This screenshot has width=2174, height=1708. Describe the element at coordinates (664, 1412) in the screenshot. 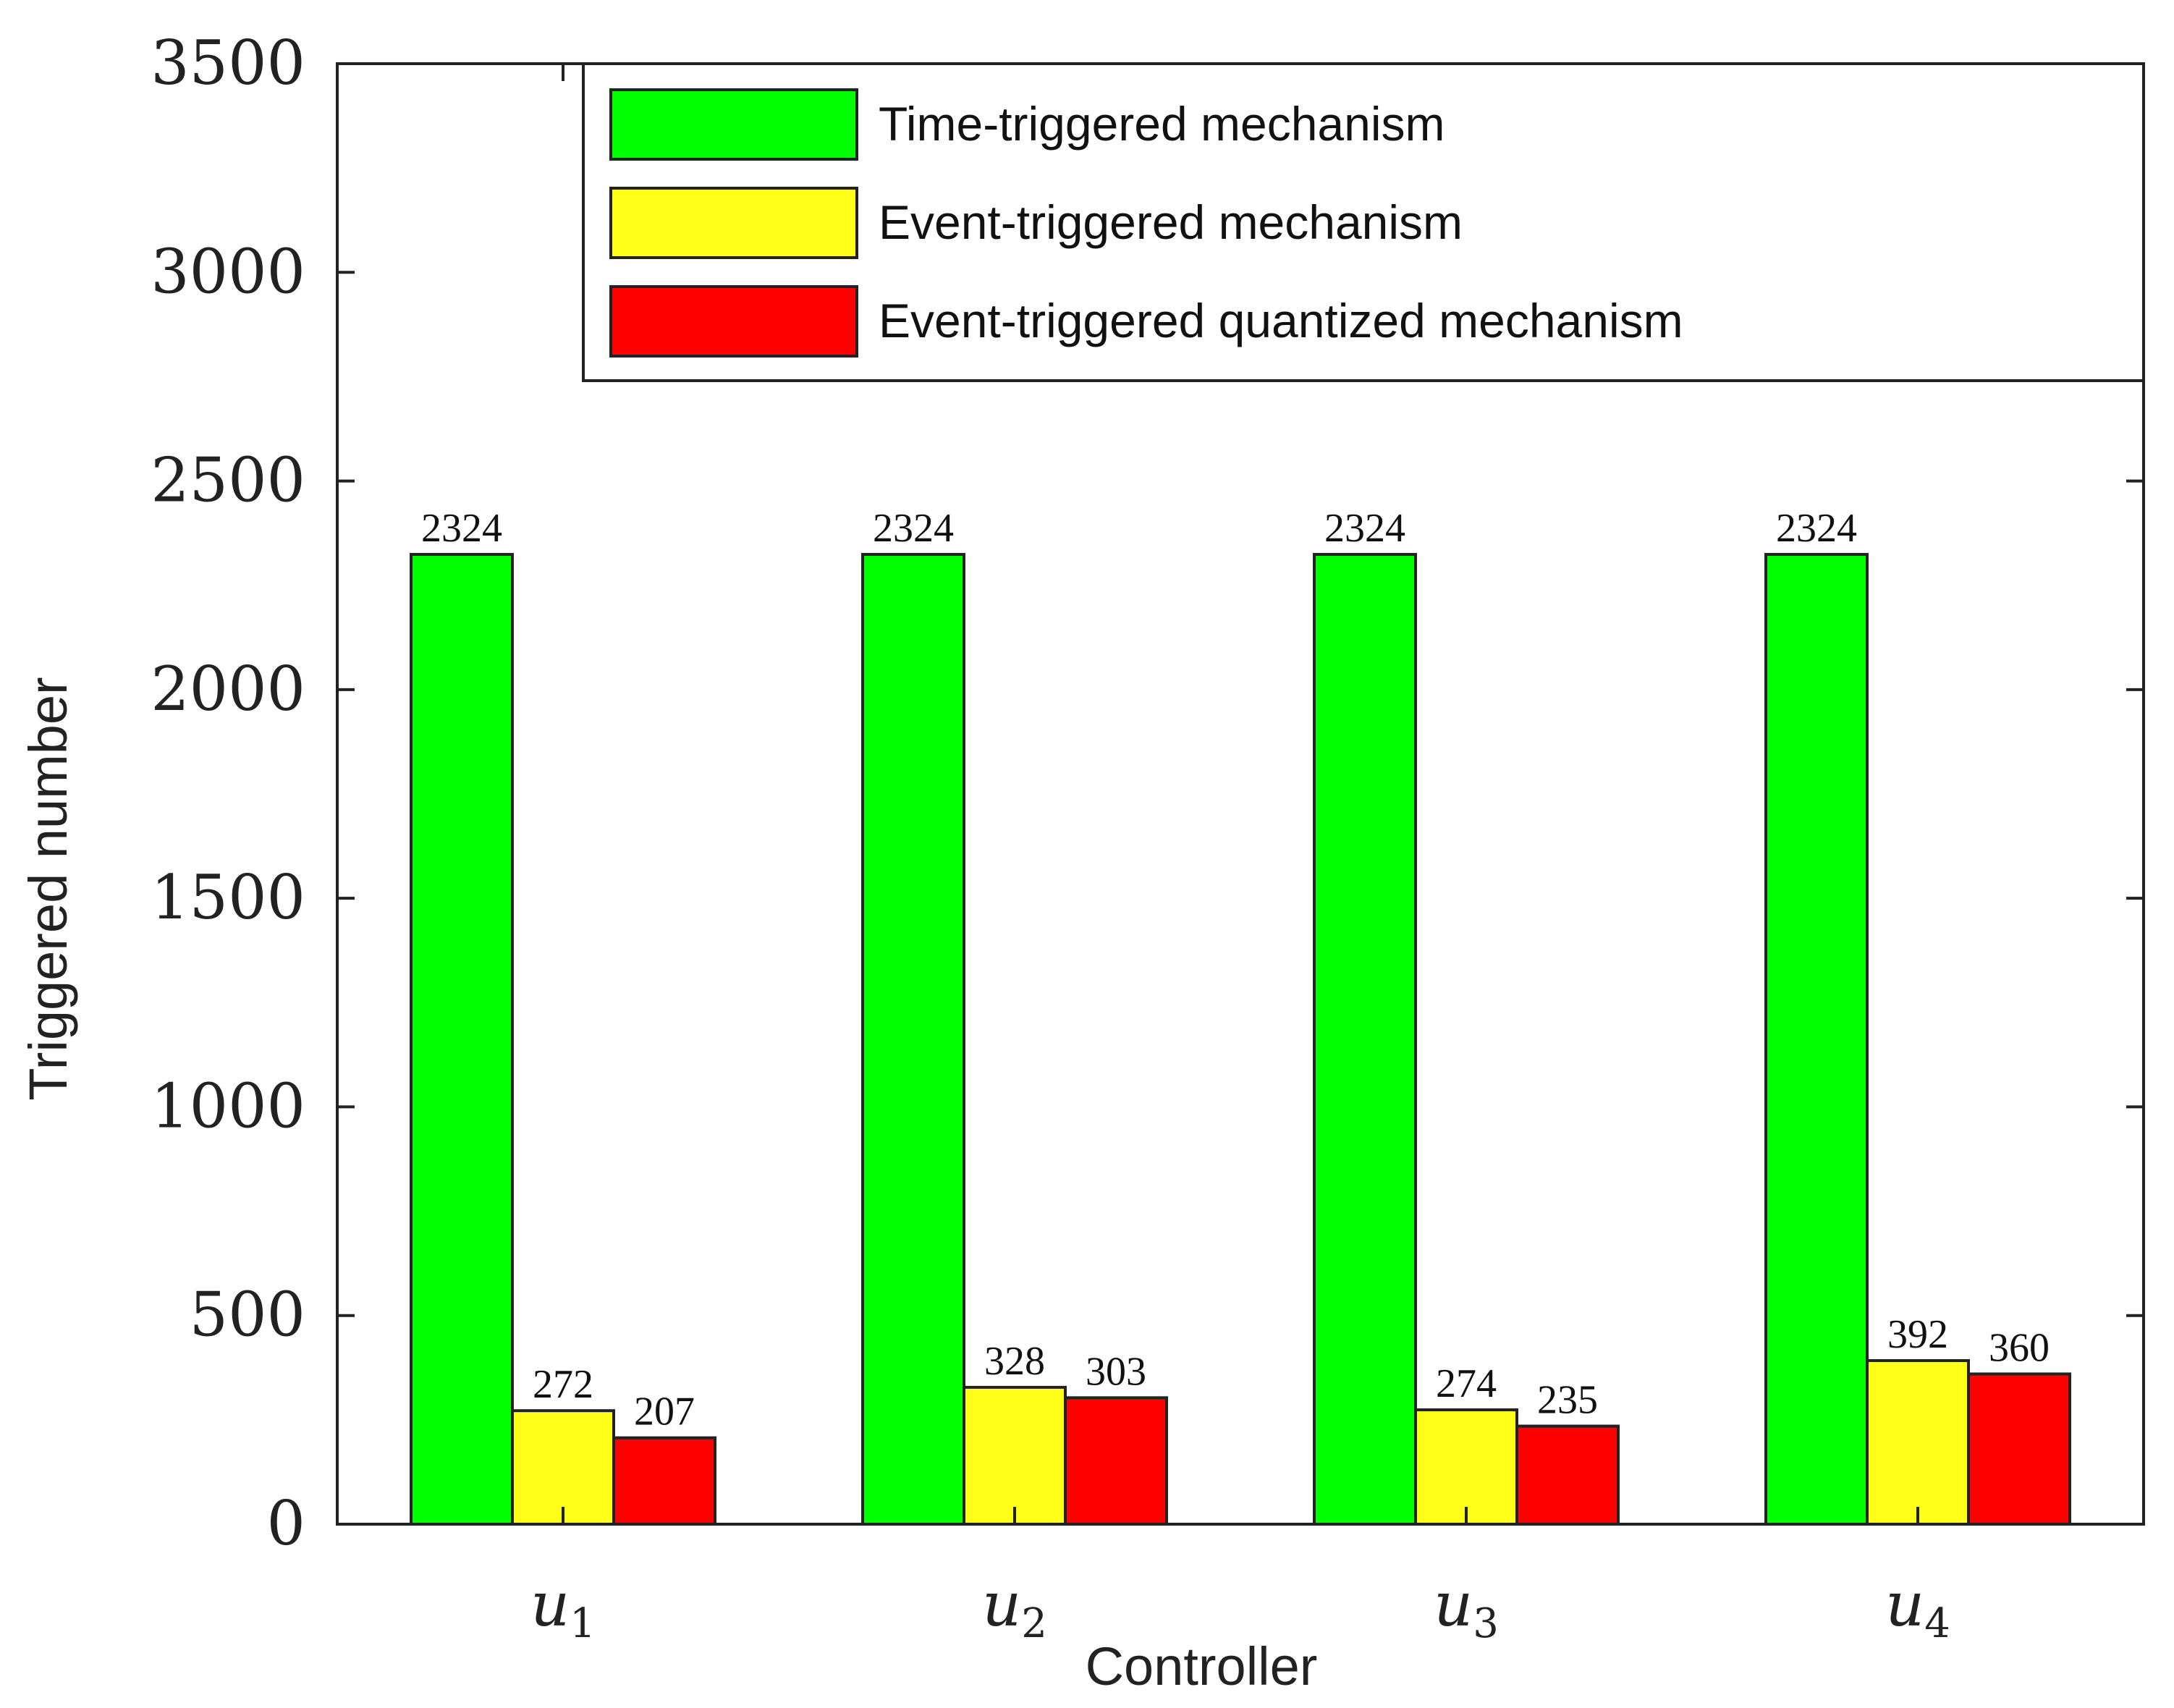

I see `data-label: 207` at that location.